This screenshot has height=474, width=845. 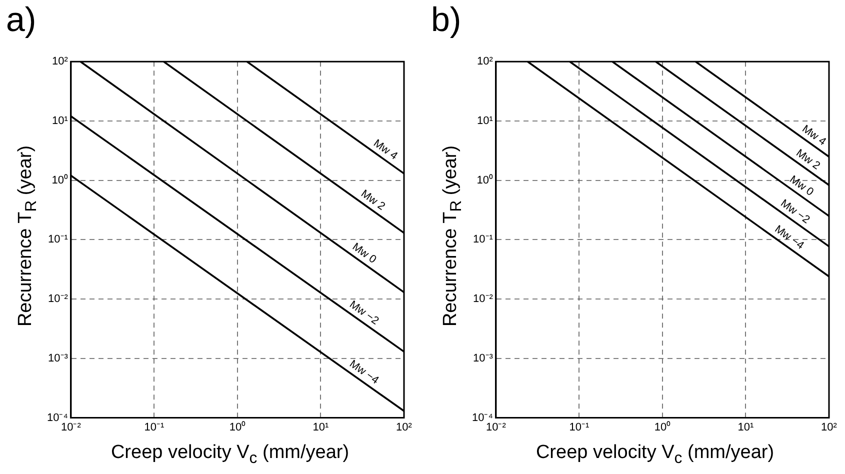 What do you see at coordinates (364, 313) in the screenshot?
I see `text: Mw −2` at bounding box center [364, 313].